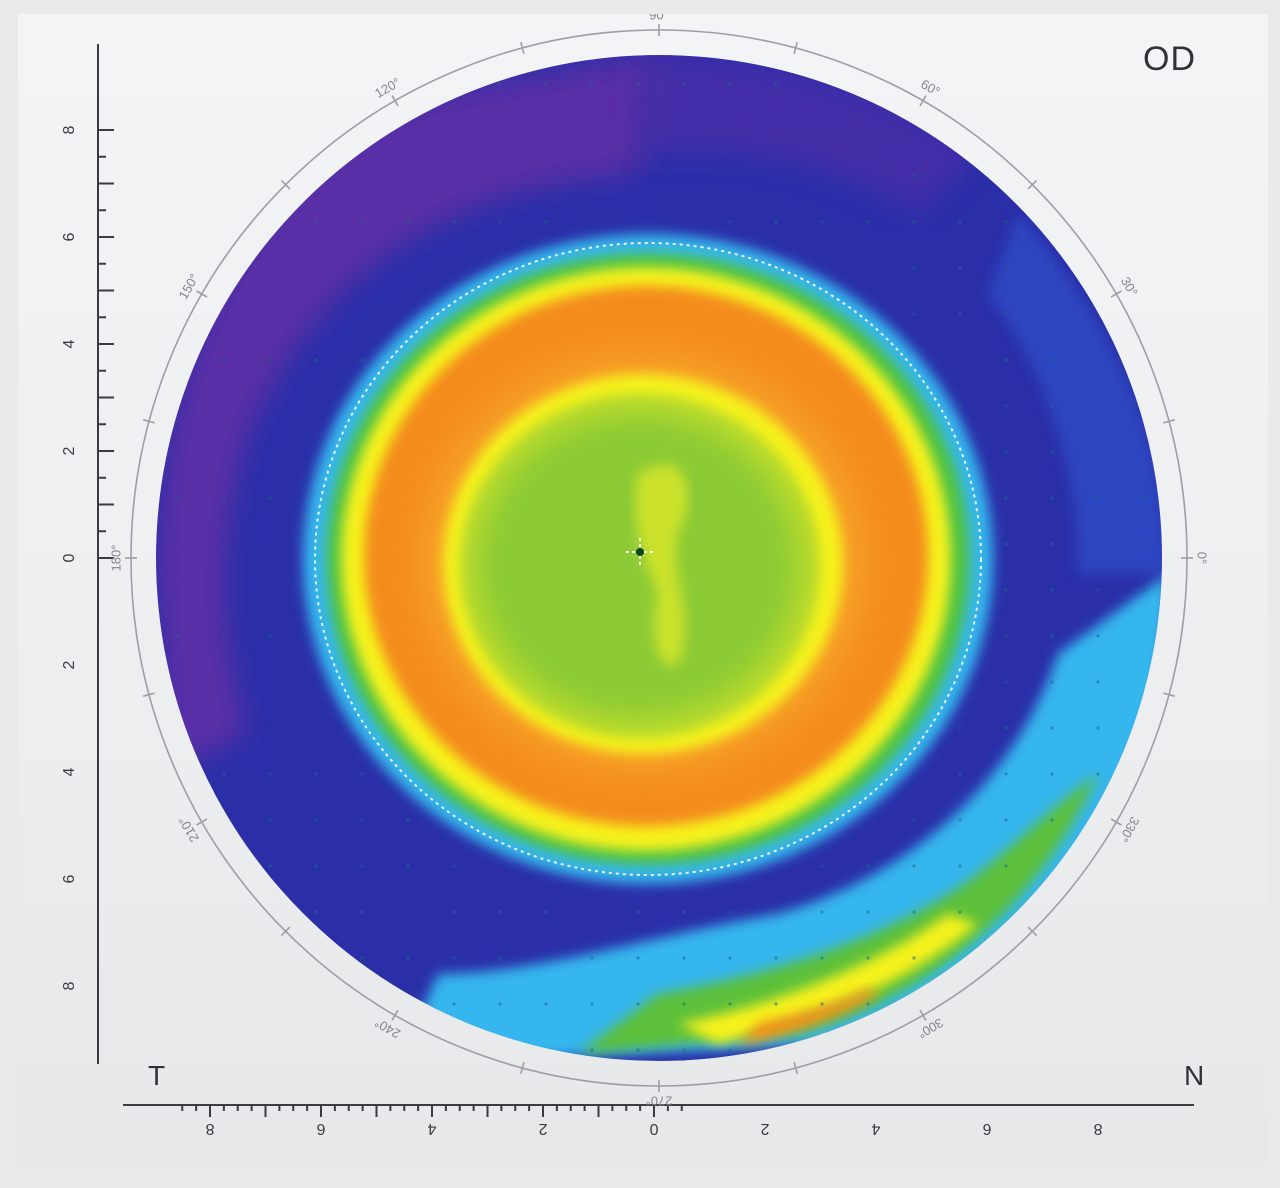 This screenshot has height=1188, width=1280. What do you see at coordinates (69, 236) in the screenshot?
I see `y-axis-tick-label: 6` at bounding box center [69, 236].